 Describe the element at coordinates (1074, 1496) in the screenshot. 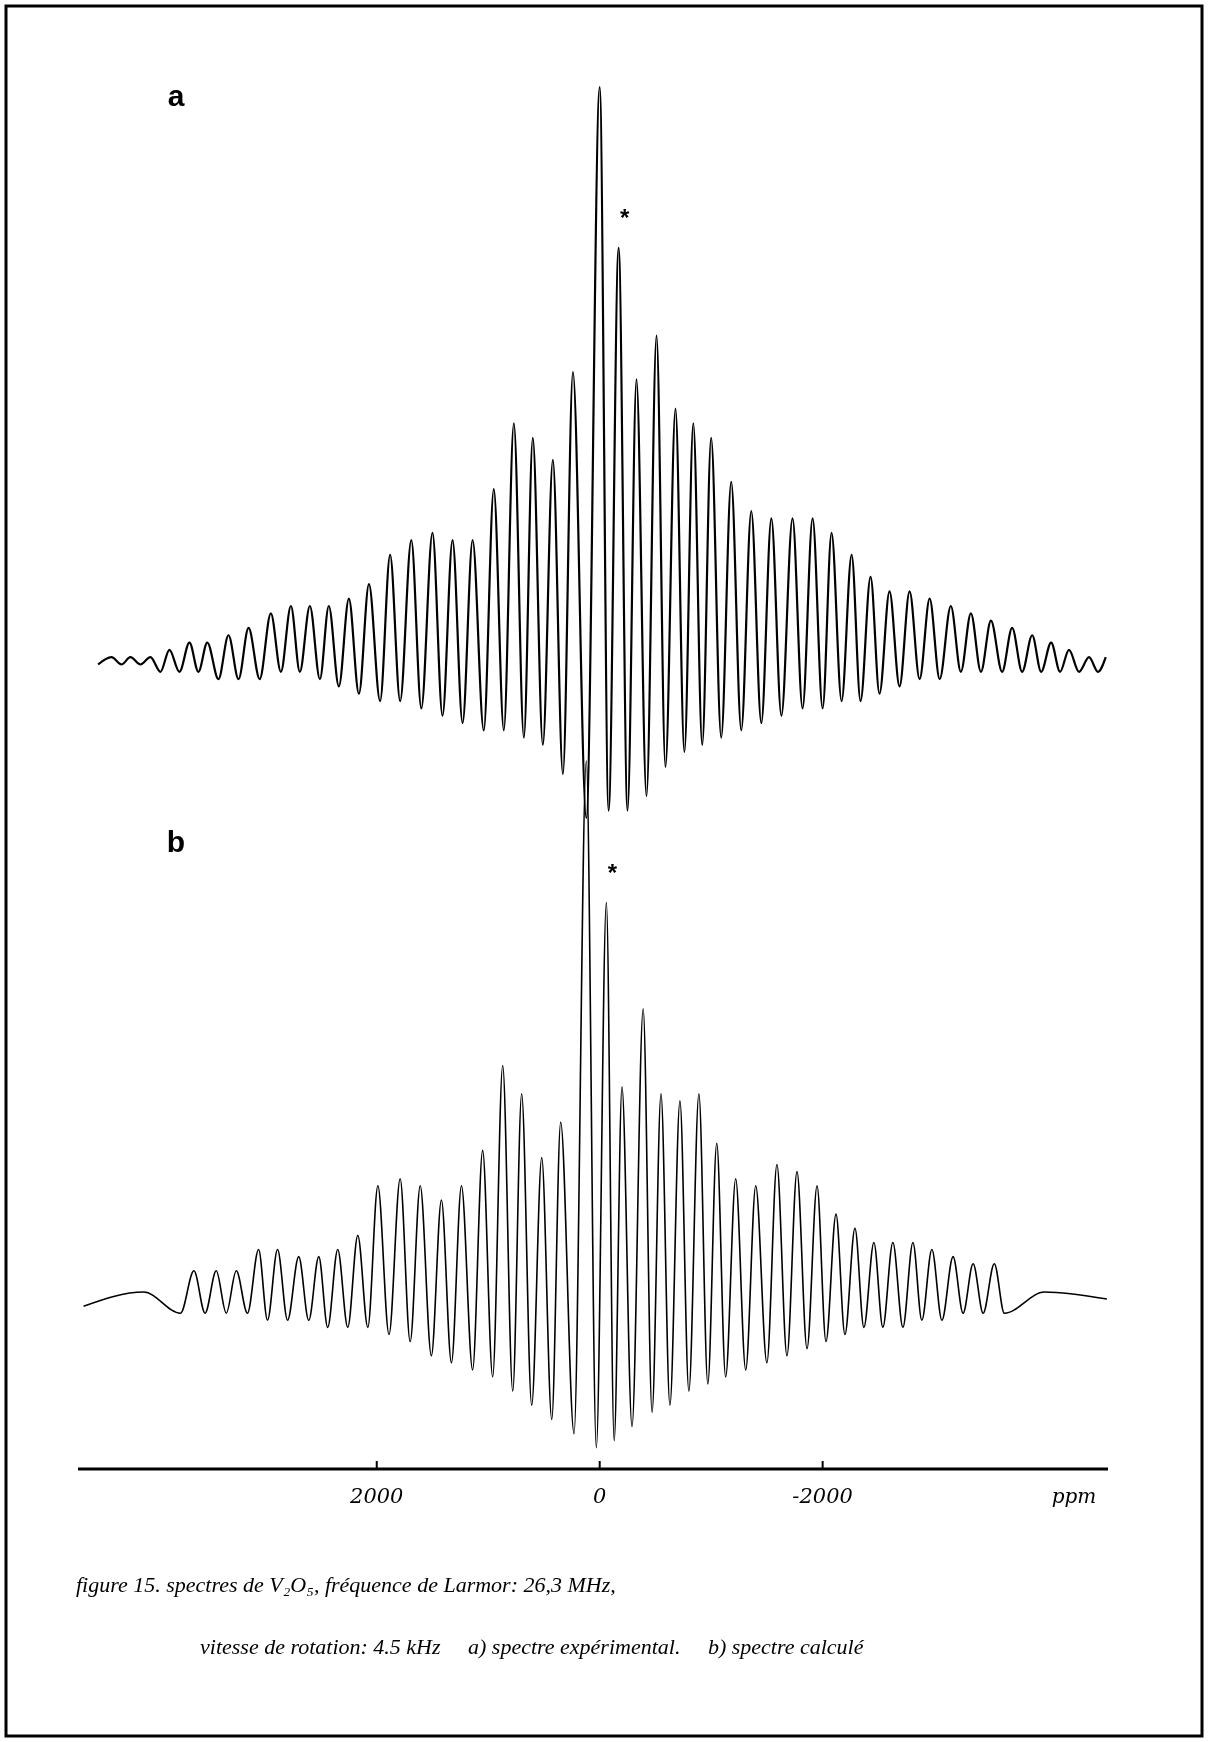

I see `x-axis-title: ppm` at that location.